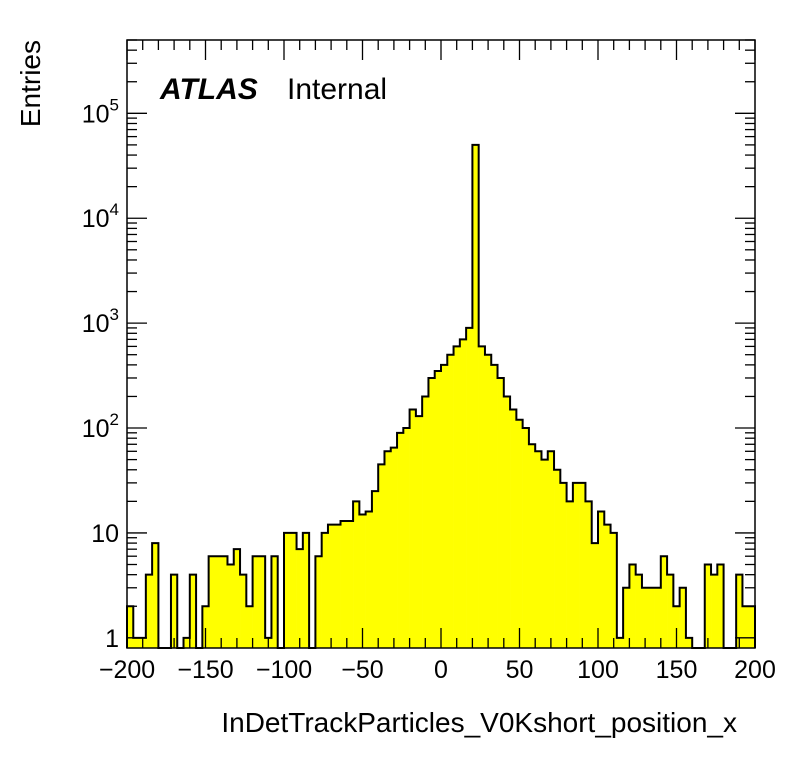 The width and height of the screenshot is (796, 772). Describe the element at coordinates (100, 216) in the screenshot. I see `y-tick-label: 10⁴` at that location.